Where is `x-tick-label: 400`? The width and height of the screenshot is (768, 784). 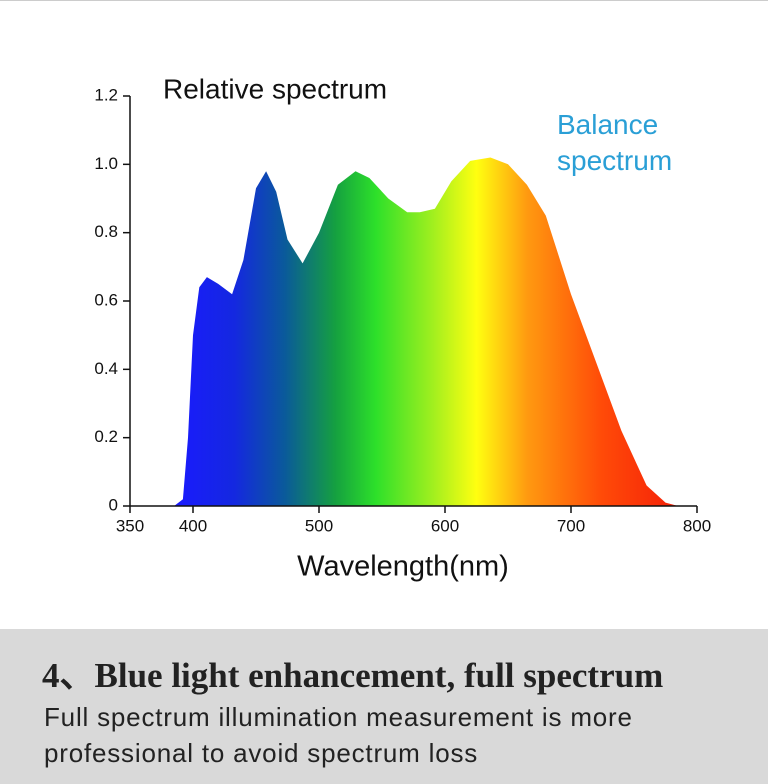 x-tick-label: 400 is located at coordinates (193, 525).